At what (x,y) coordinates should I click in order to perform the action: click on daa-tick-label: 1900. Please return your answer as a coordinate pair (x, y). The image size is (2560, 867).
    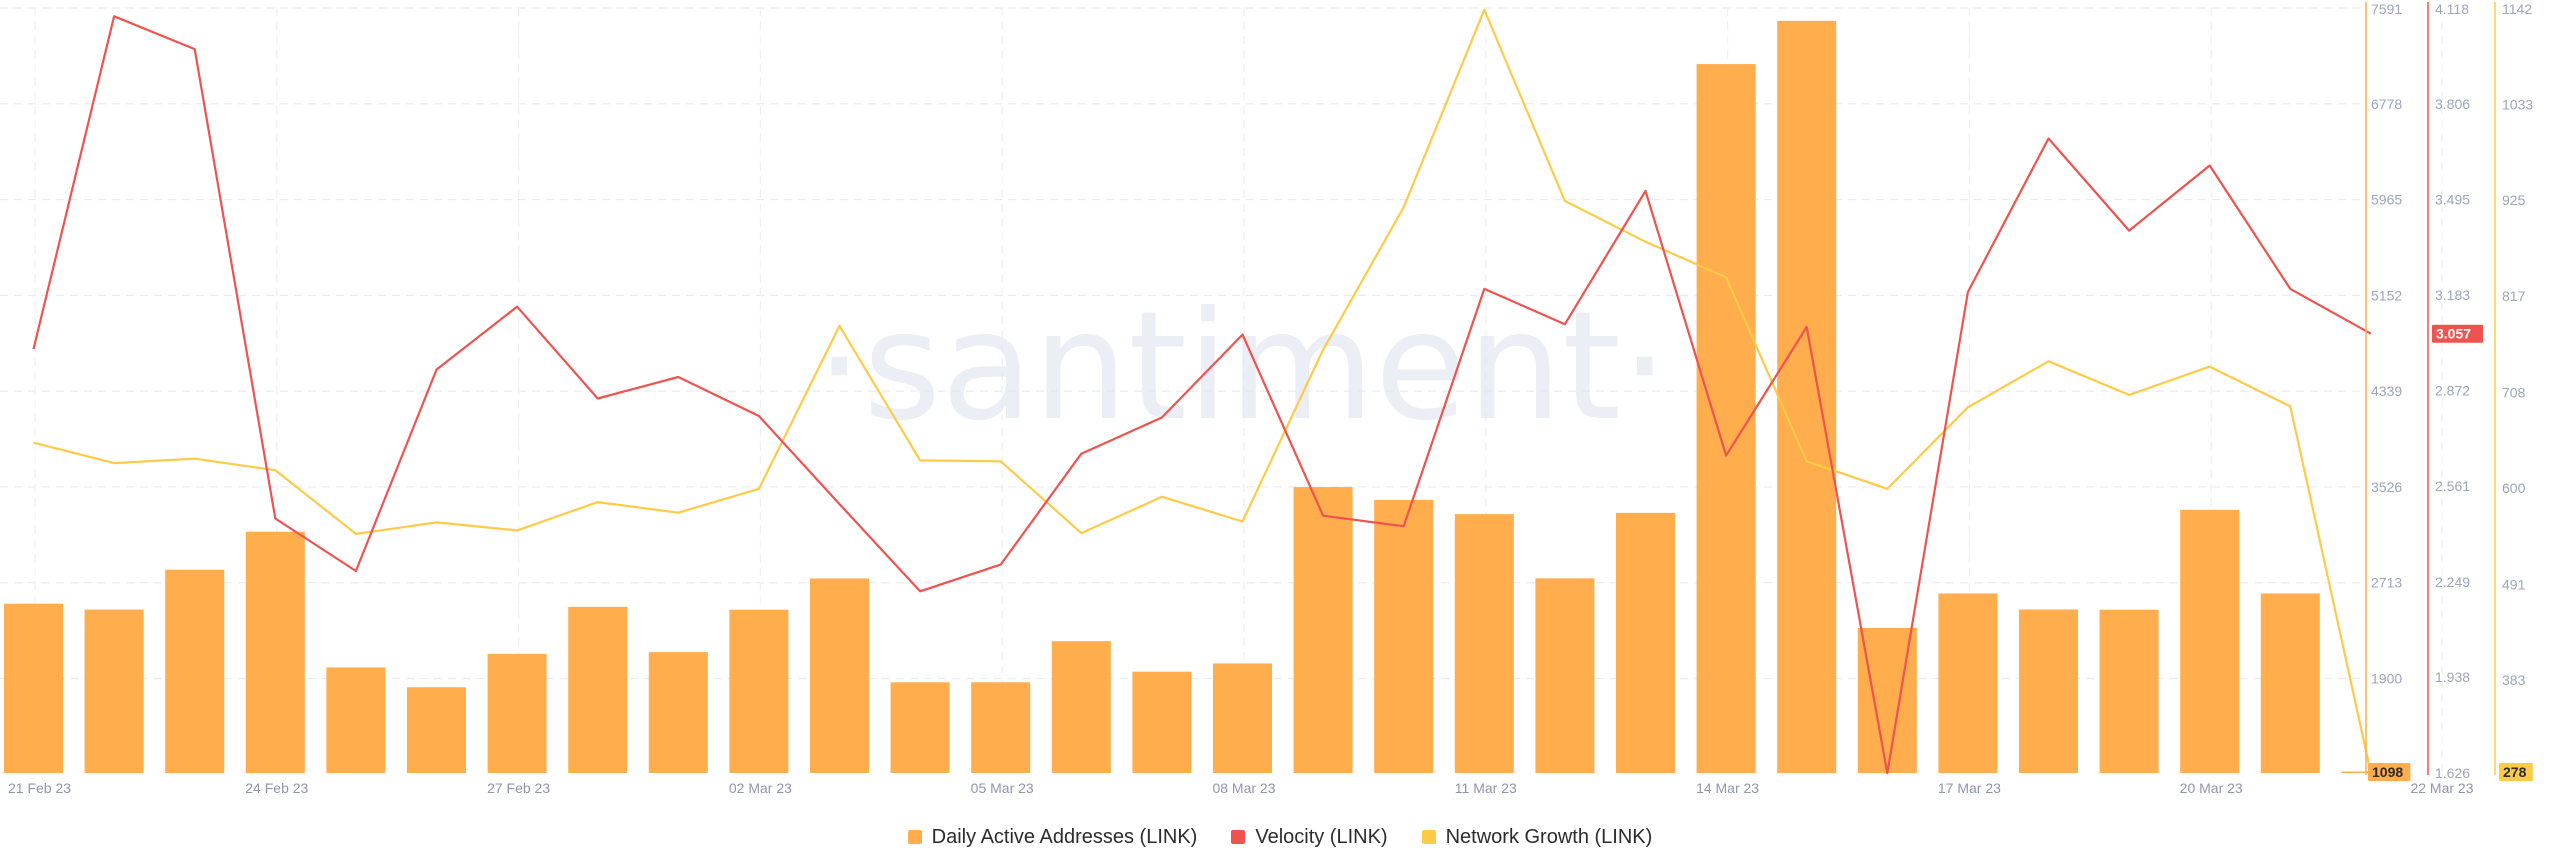
    Looking at the image, I should click on (2386, 679).